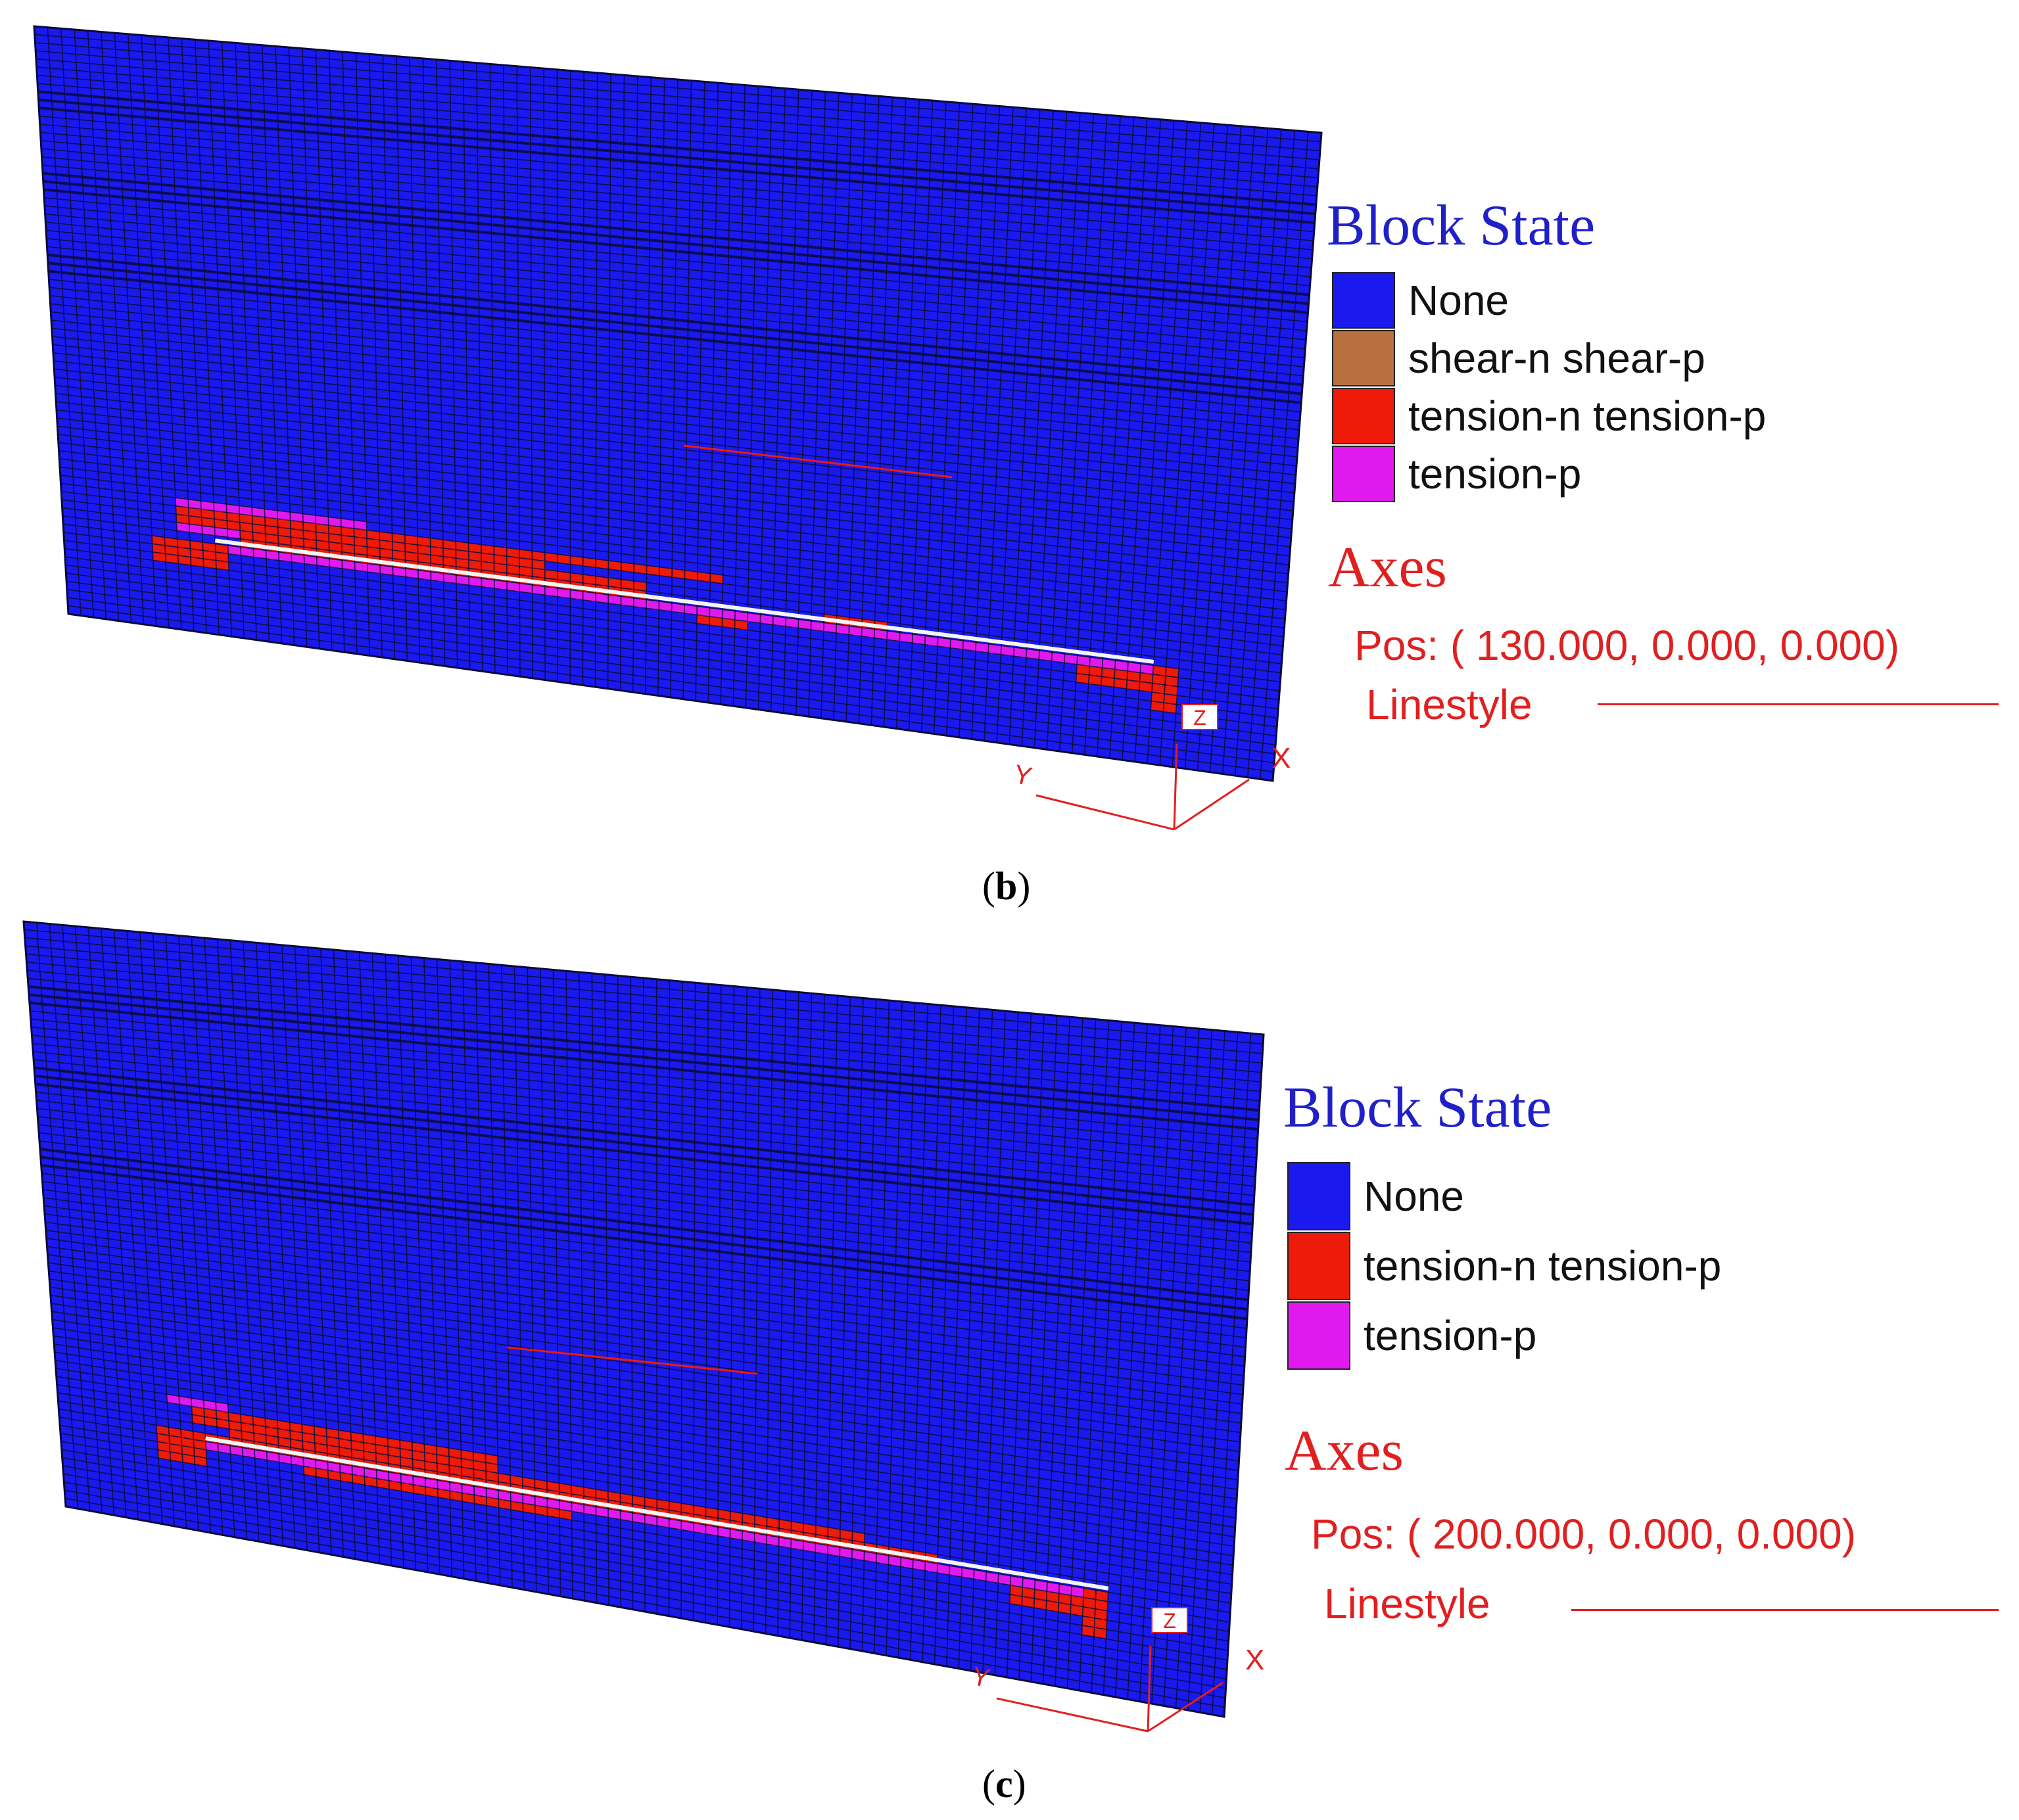 This screenshot has width=2019, height=1820. What do you see at coordinates (1212, 804) in the screenshot?
I see `x-axis-line` at bounding box center [1212, 804].